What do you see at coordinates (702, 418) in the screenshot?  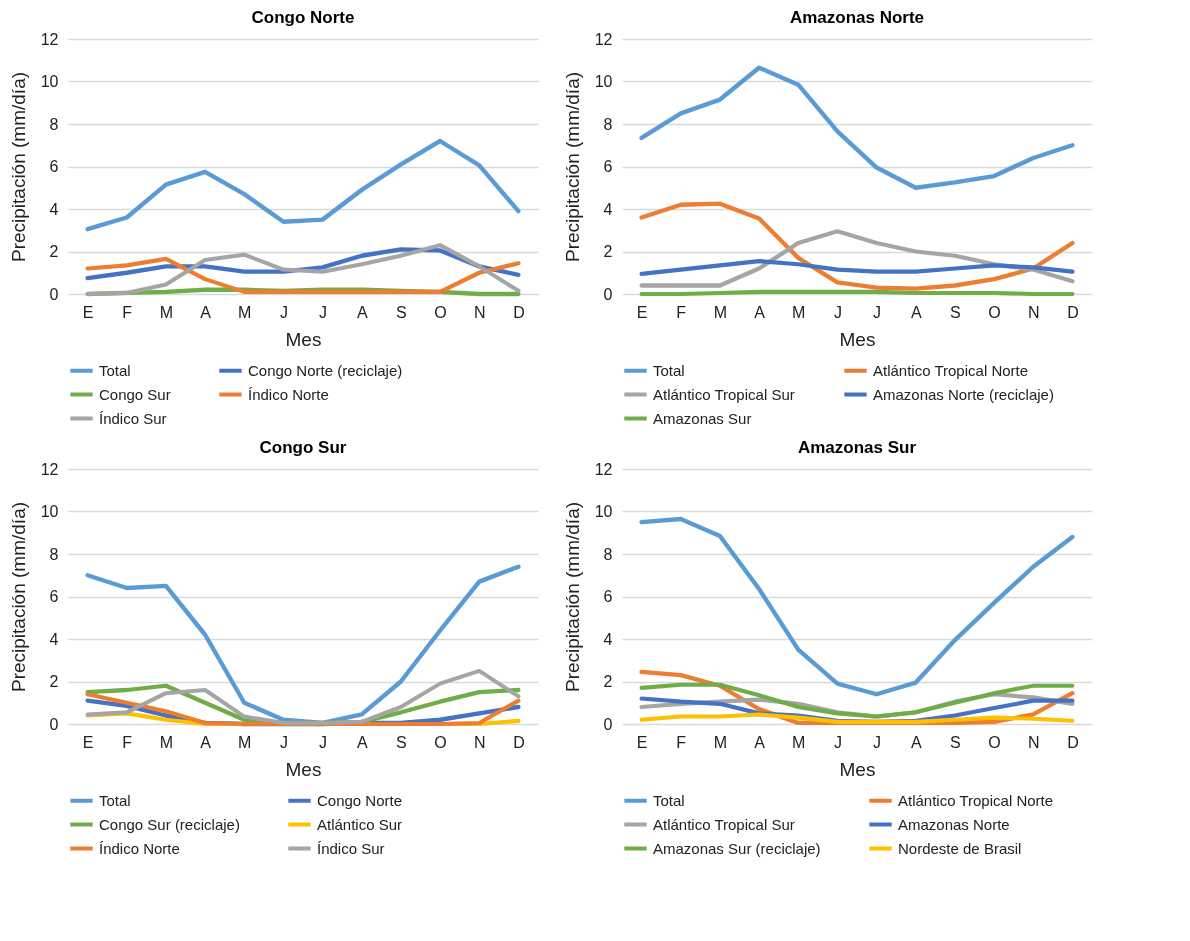 I see `legend-label: Amazonas Sur` at bounding box center [702, 418].